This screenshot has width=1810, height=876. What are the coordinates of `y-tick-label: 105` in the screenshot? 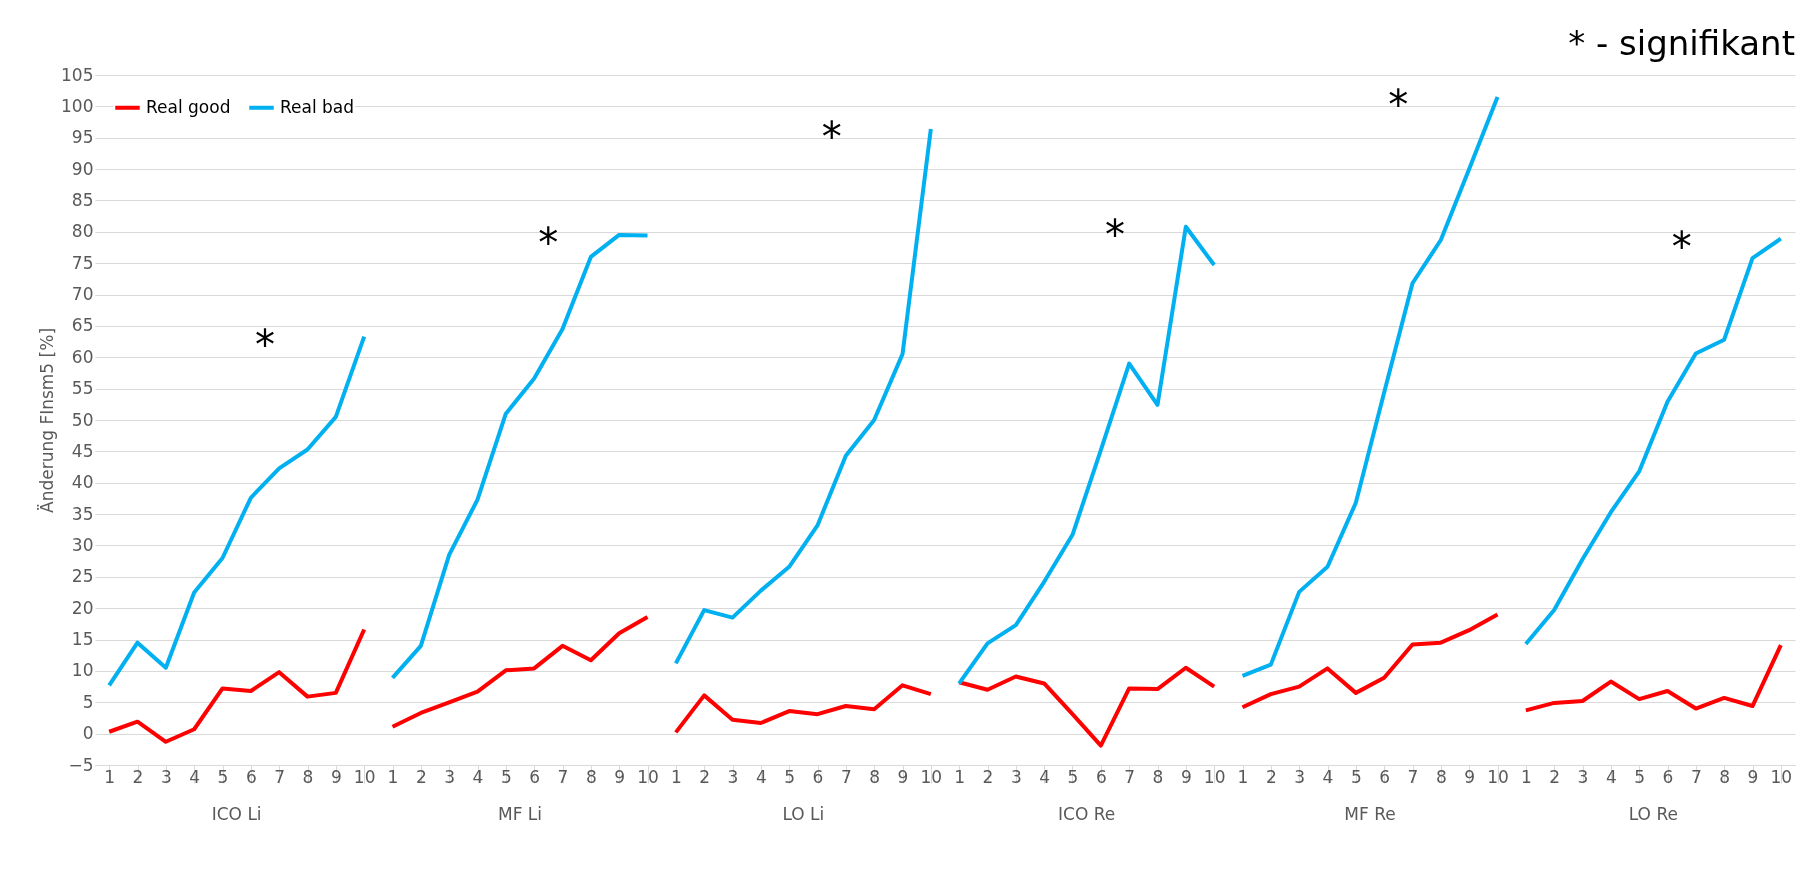 It's located at (77, 74).